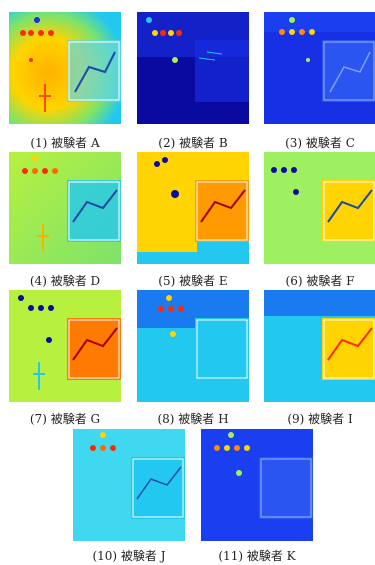 The width and height of the screenshot is (375, 565). I want to click on panel-caption: (7) 被験者 G, so click(65, 419).